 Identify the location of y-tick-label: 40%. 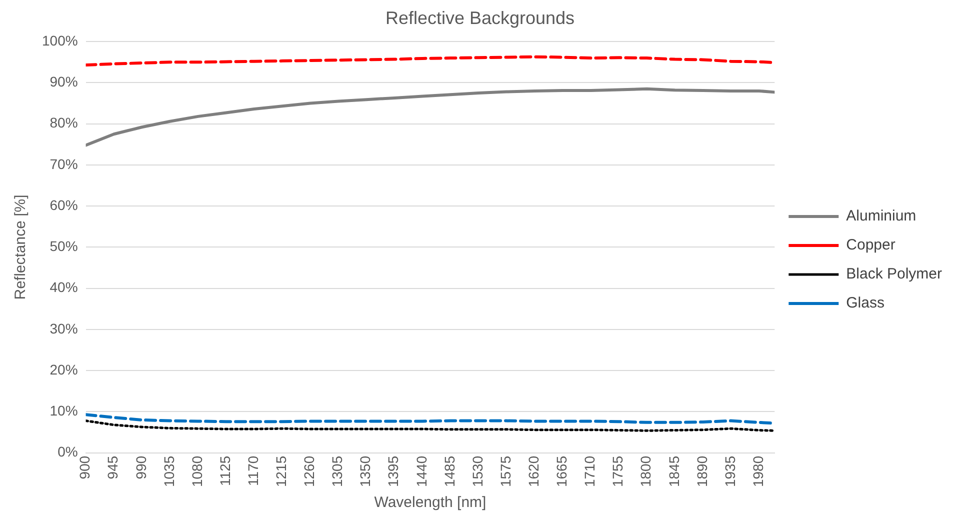
(64, 287).